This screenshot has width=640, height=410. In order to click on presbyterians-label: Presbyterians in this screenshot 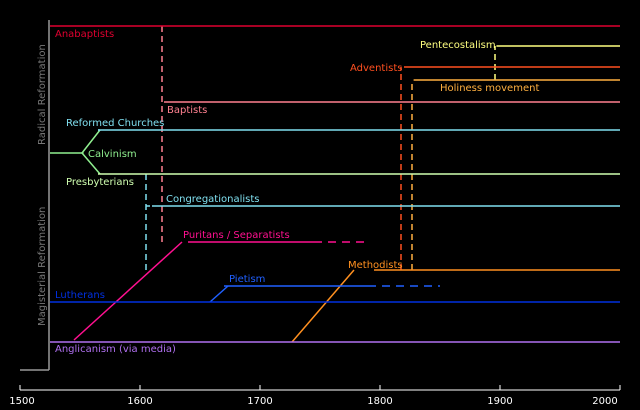, I will do `click(100, 182)`.